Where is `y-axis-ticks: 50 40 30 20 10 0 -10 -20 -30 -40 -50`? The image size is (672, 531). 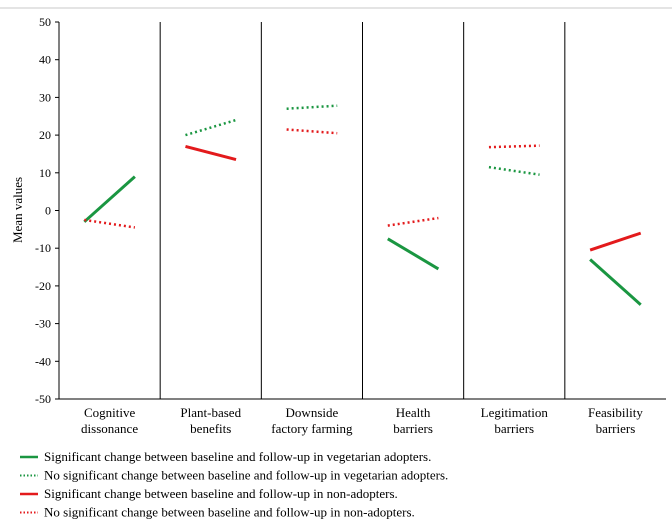 y-axis-ticks: 50 40 30 20 10 0 -10 -20 -30 -40 -50 is located at coordinates (47, 210).